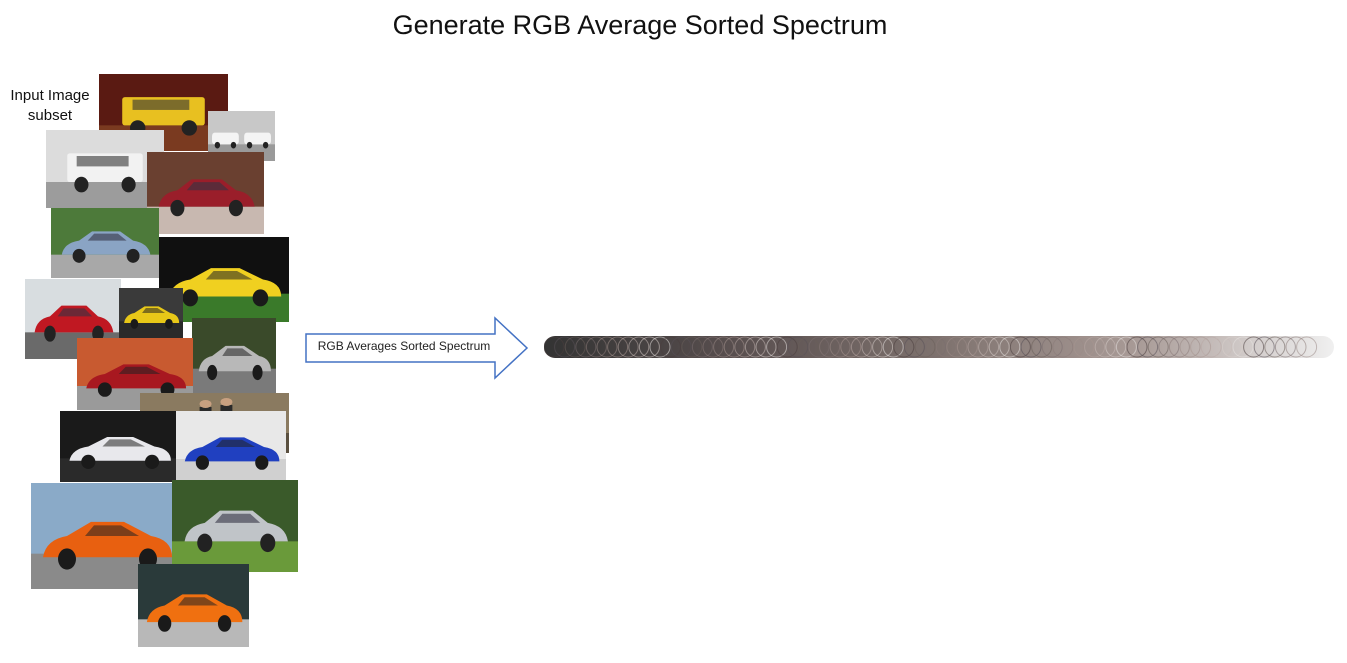 The width and height of the screenshot is (1347, 663). Describe the element at coordinates (50, 106) in the screenshot. I see `input-image-label: Input Image subset` at that location.